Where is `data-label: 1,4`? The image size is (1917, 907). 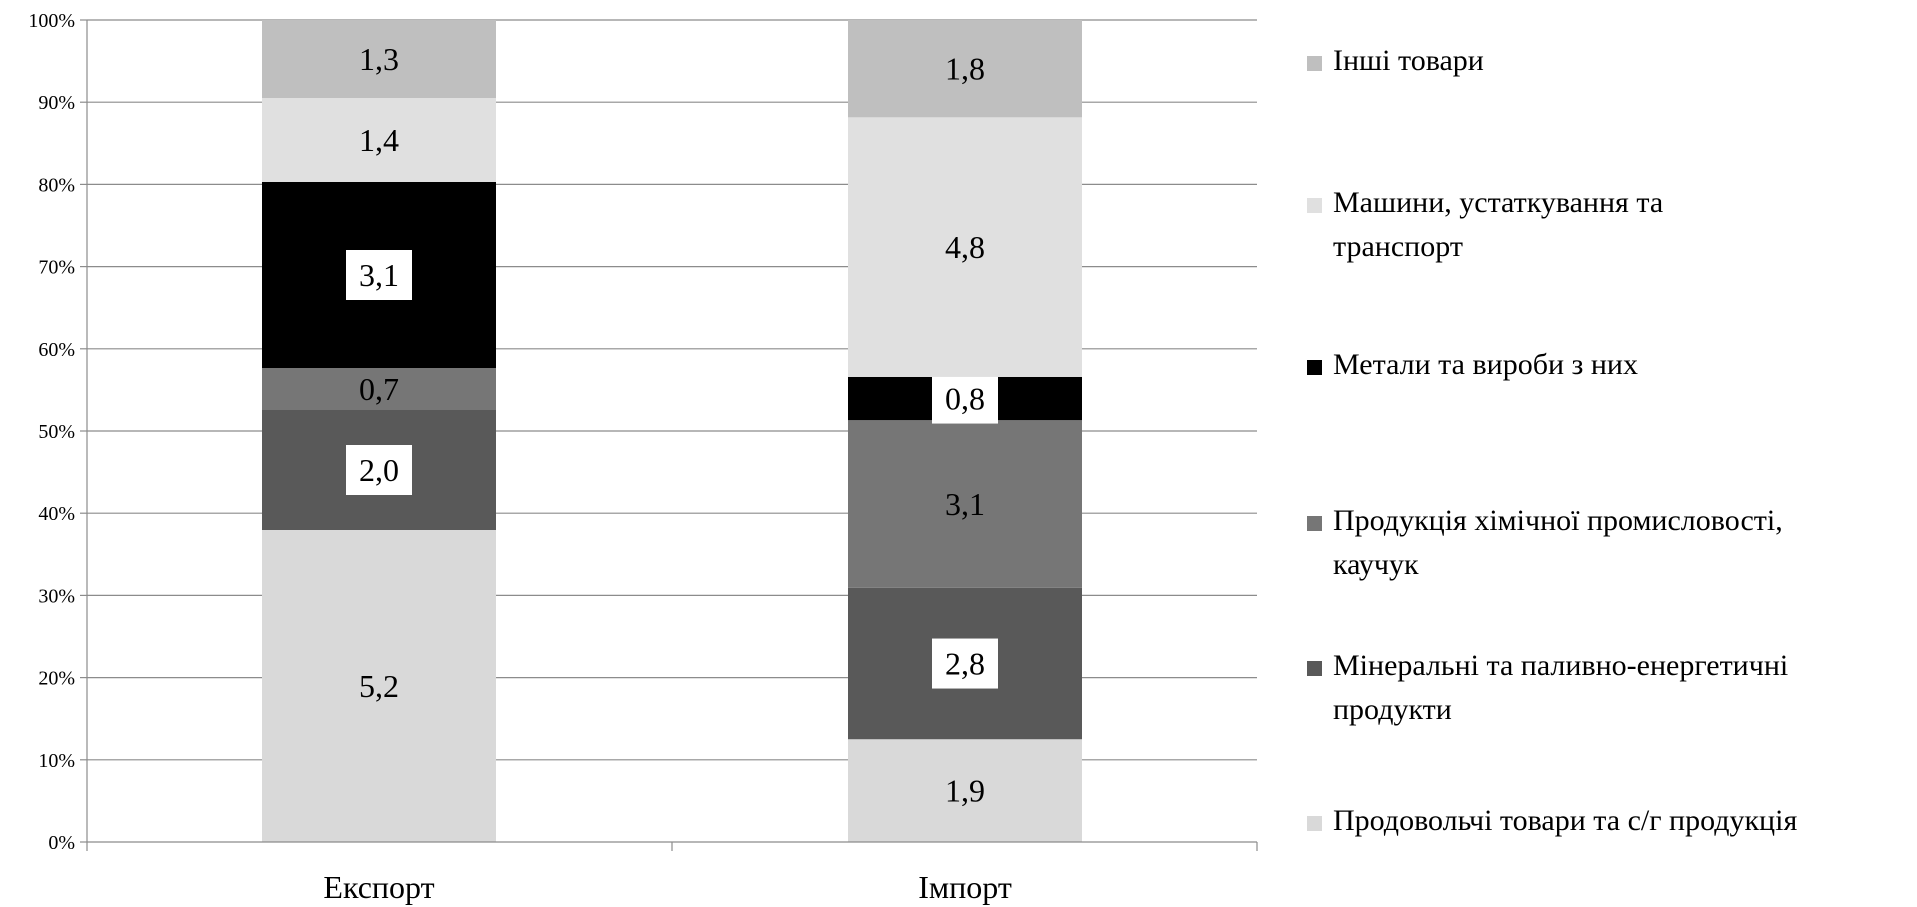 data-label: 1,4 is located at coordinates (379, 140).